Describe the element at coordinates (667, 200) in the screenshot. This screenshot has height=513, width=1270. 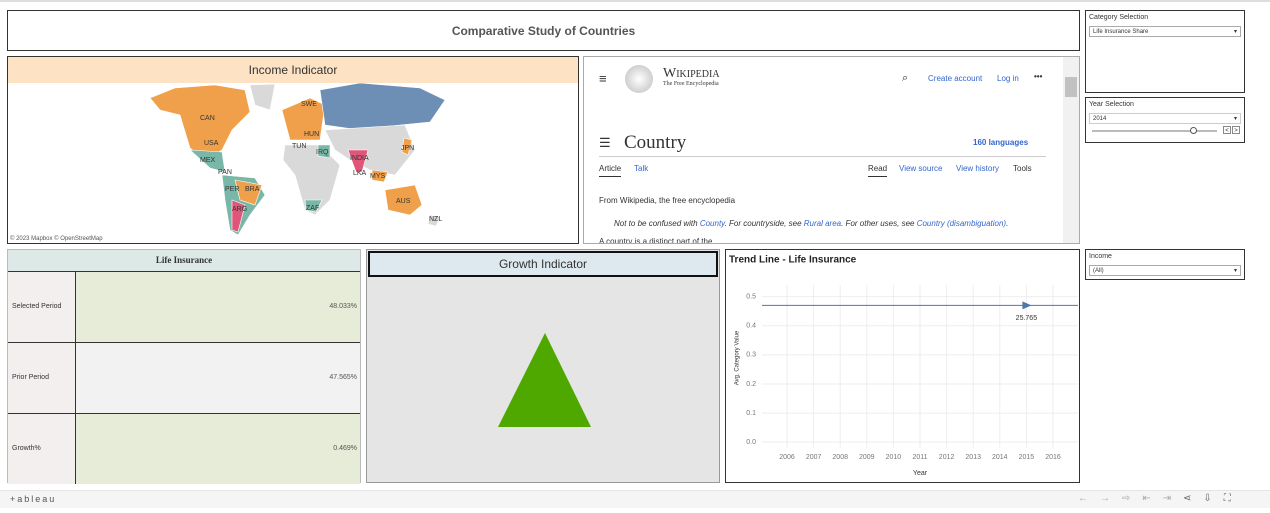
I see `subtitle: From Wikipedia, the free encyclopedia` at that location.